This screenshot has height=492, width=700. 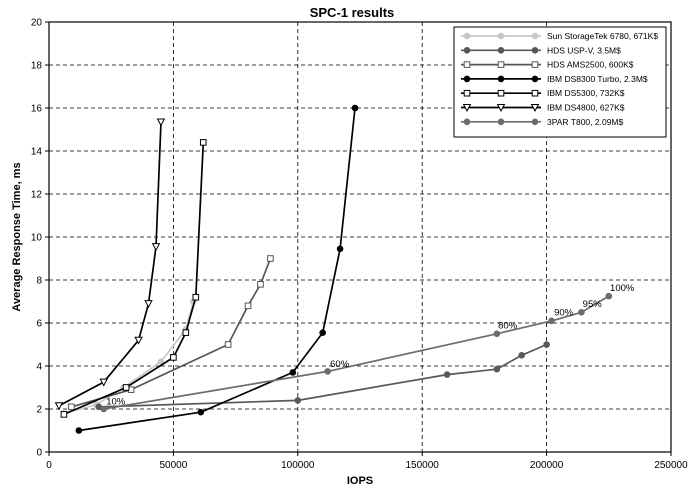 I want to click on x-tick-label: 250000, so click(x=671, y=465).